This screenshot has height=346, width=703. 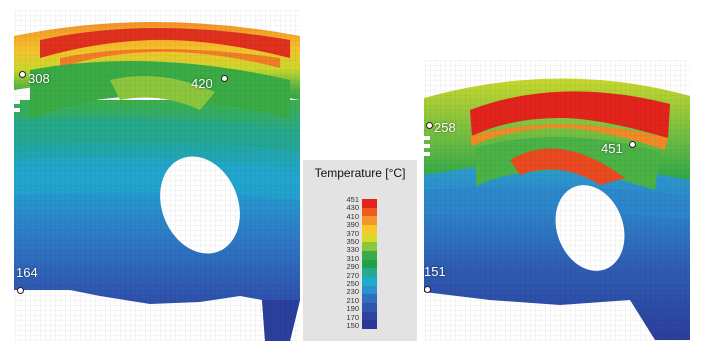 I want to click on legend-tick-label: 230, so click(x=352, y=292).